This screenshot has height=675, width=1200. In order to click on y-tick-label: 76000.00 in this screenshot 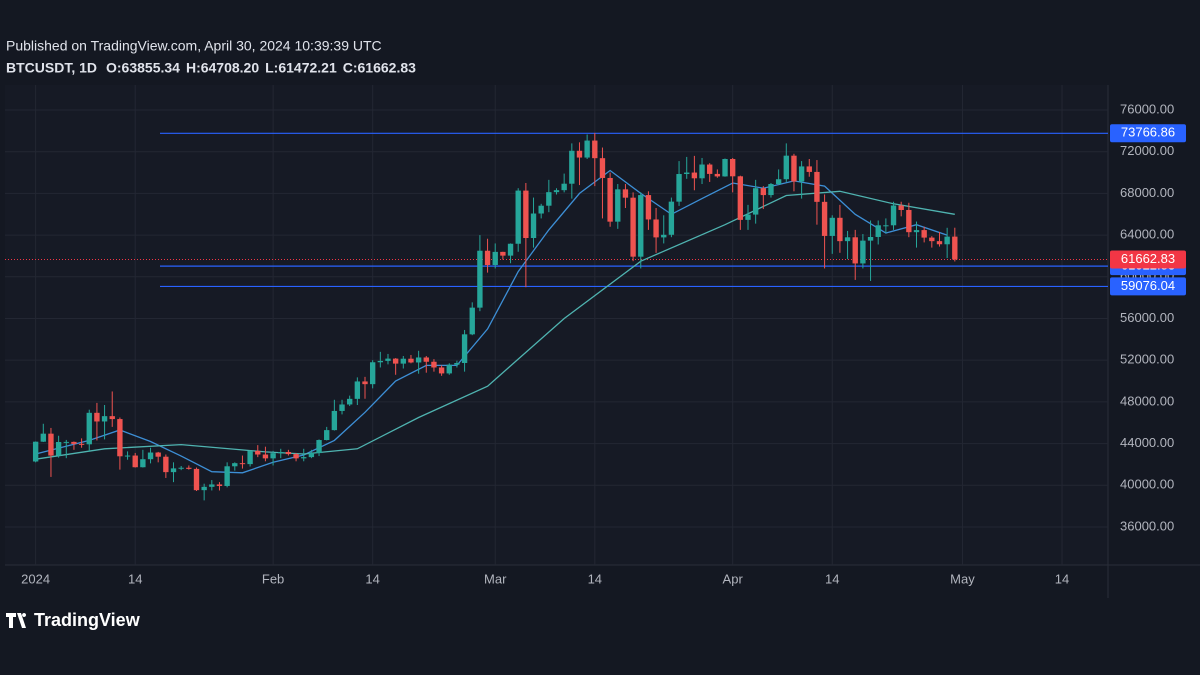, I will do `click(1147, 108)`.